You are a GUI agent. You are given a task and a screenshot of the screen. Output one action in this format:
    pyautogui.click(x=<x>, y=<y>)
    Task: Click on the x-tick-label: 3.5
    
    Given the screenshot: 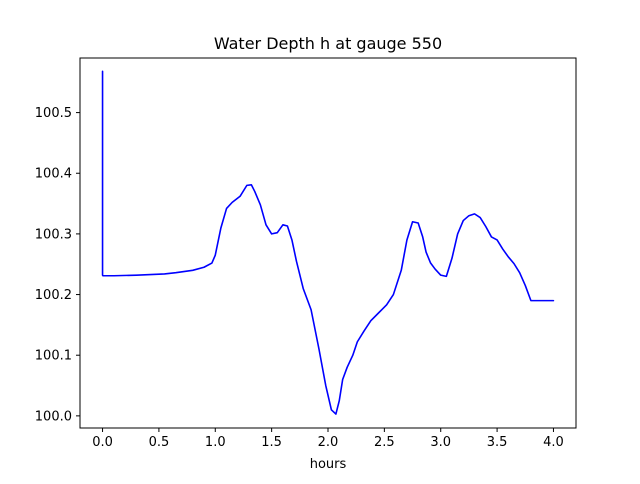 What is the action you would take?
    pyautogui.click(x=497, y=442)
    